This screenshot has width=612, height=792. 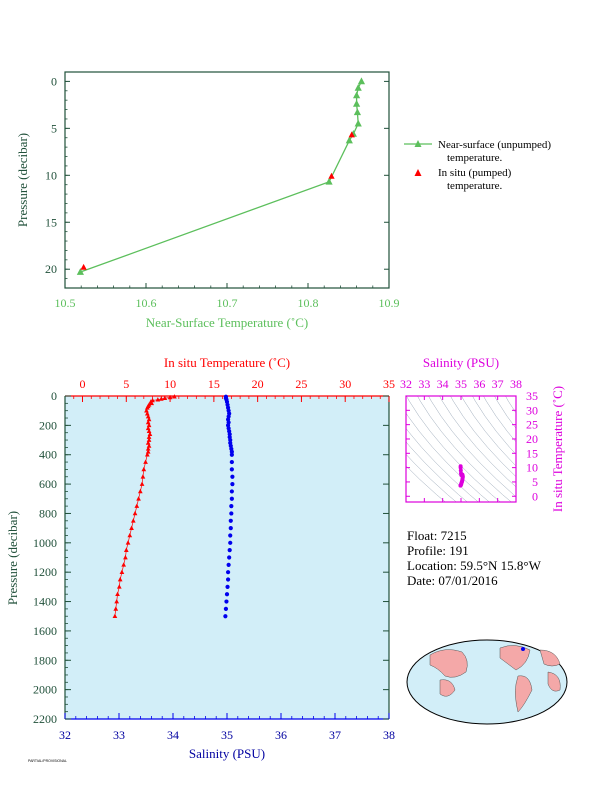 What do you see at coordinates (173, 735) in the screenshot?
I see `salinity-tick-label: 34` at bounding box center [173, 735].